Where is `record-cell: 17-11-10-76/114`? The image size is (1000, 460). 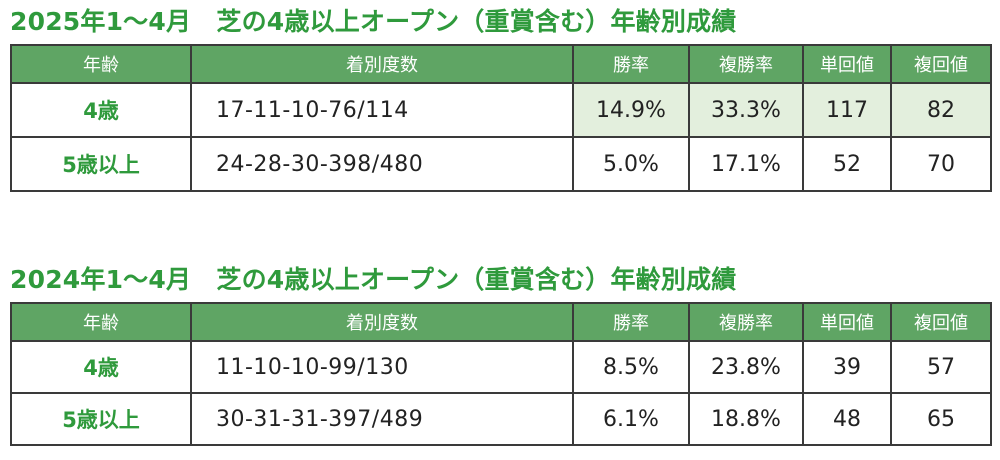
record-cell: 17-11-10-76/114 is located at coordinates (382, 110).